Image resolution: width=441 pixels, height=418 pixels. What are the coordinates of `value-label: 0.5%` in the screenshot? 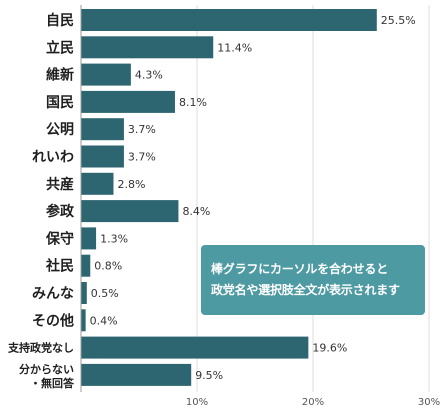 It's located at (105, 293).